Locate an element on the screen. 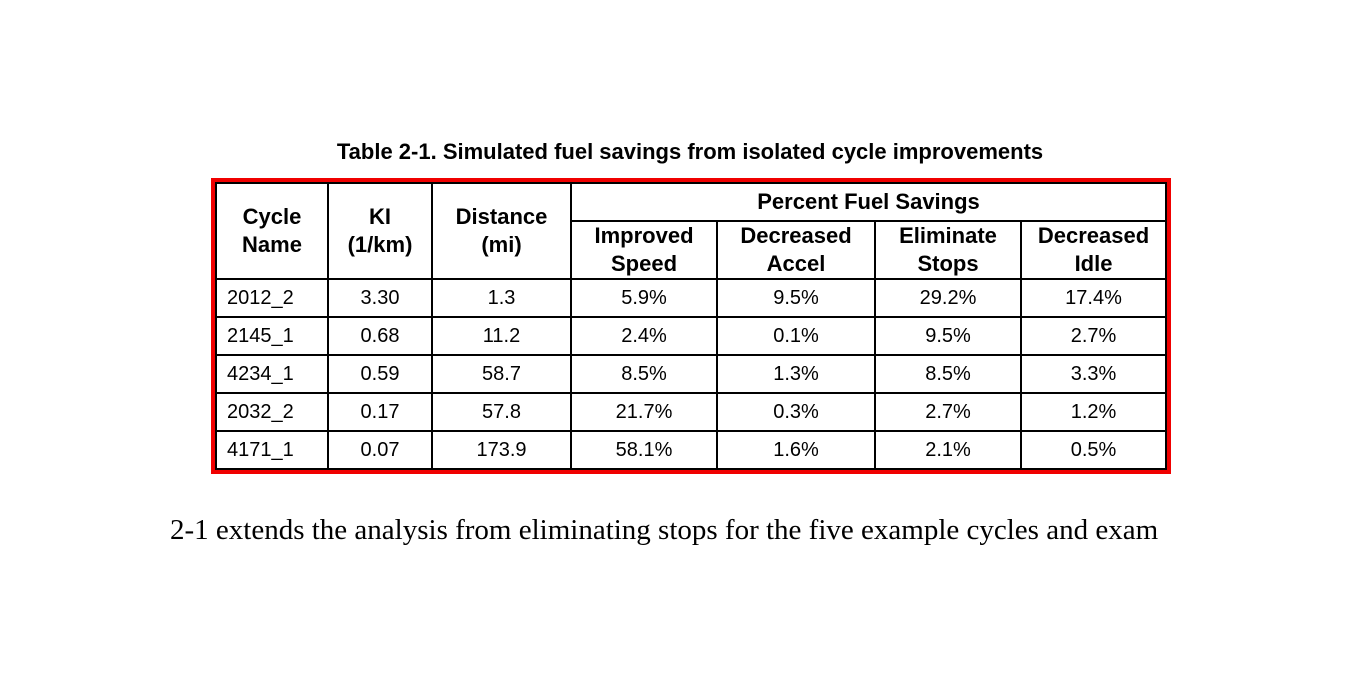 This screenshot has width=1366, height=674. cell-decreased-accel: 0.3% is located at coordinates (796, 412).